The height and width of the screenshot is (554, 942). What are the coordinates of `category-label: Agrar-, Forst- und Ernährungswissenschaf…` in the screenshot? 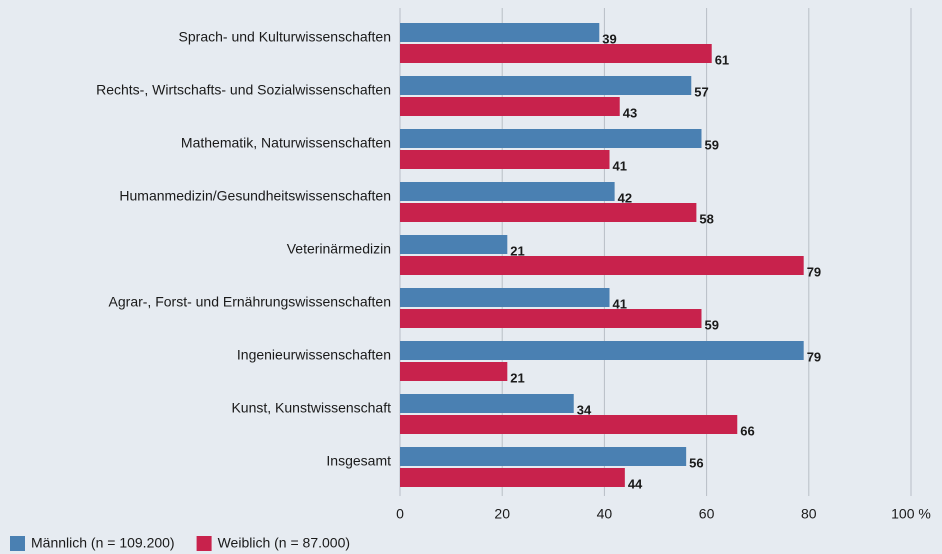 It's located at (250, 302).